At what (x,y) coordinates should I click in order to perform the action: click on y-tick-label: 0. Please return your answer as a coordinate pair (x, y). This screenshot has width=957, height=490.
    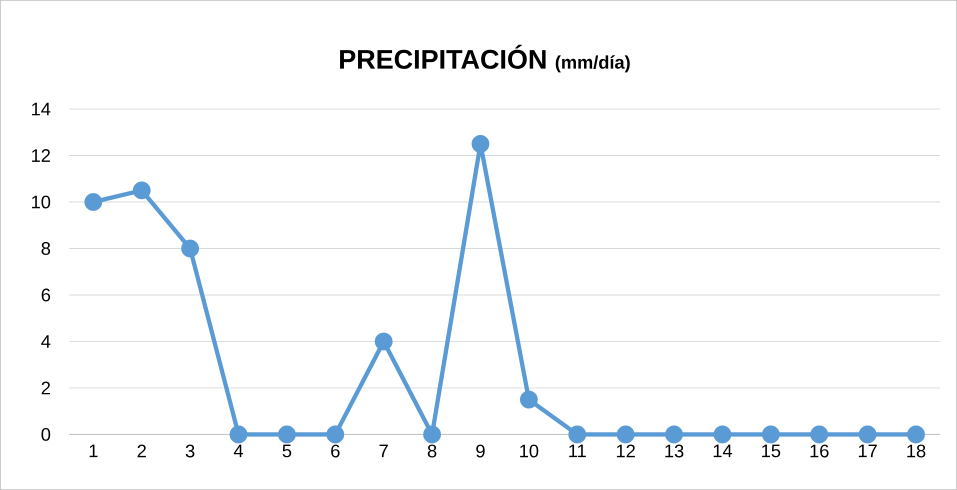
    Looking at the image, I should click on (45, 434).